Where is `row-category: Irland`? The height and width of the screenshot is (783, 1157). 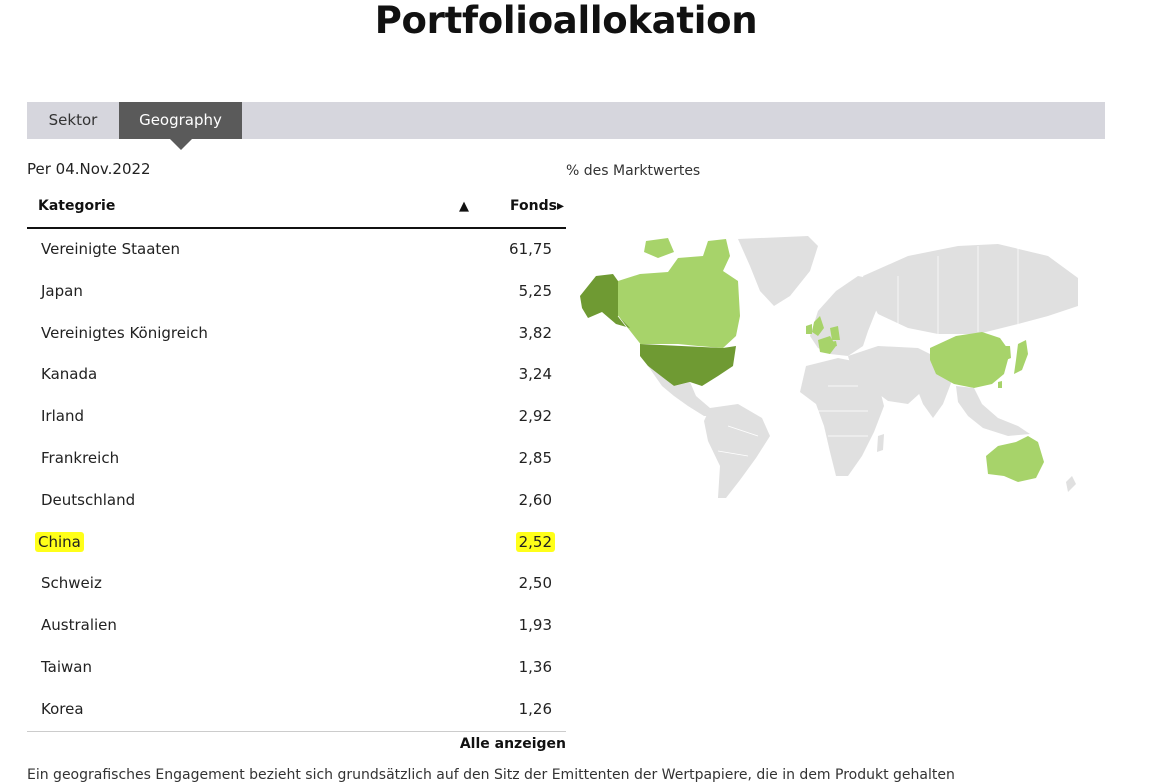
row-category: Irland is located at coordinates (62, 416).